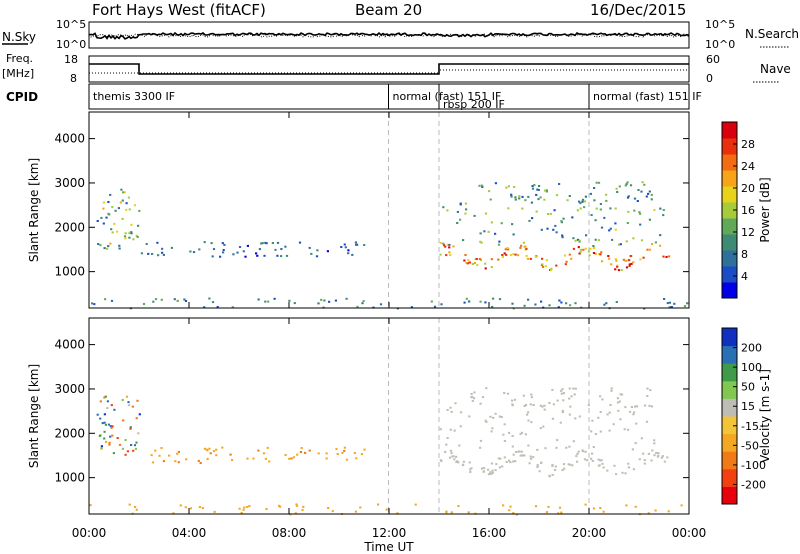 This screenshot has height=554, width=800. Describe the element at coordinates (744, 254) in the screenshot. I see `colorbar-tick-label: 8` at that location.